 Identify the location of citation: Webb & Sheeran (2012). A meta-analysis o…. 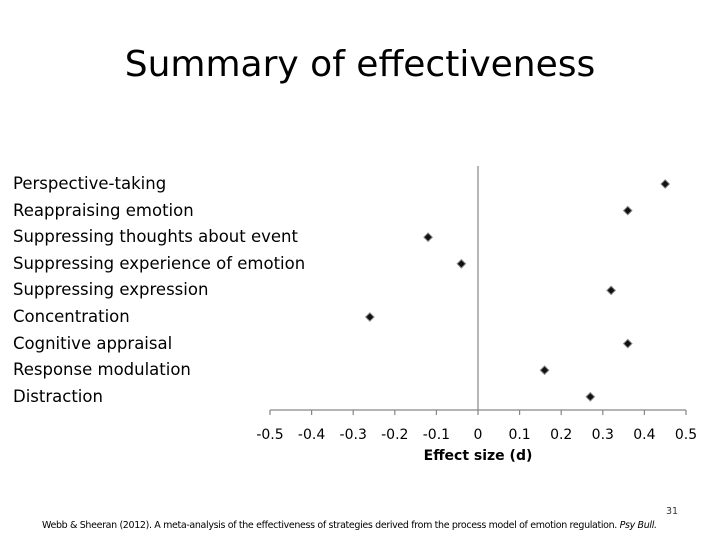
(349, 525).